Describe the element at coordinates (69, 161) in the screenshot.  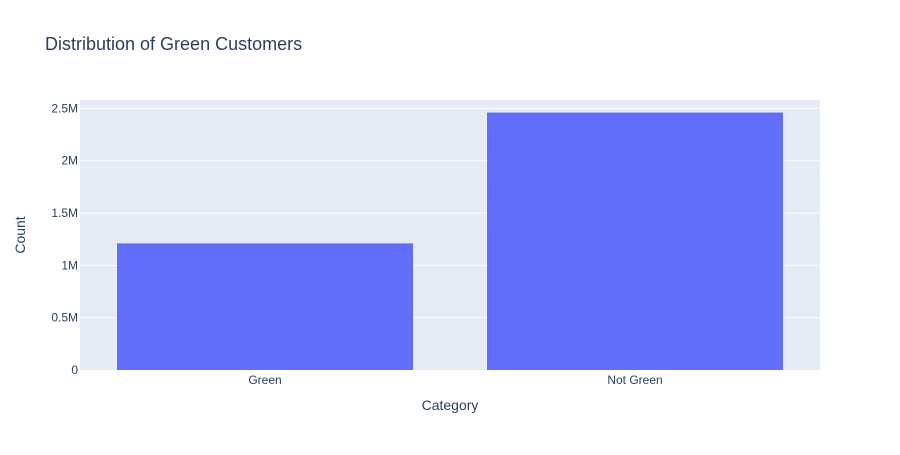
I see `y-tick-label: 2M` at that location.